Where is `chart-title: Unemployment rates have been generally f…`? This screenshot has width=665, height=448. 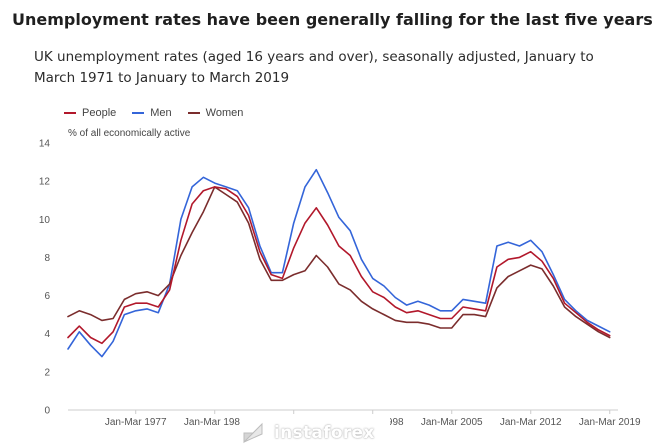
chart-title: Unemployment rates have been generally f… is located at coordinates (332, 19).